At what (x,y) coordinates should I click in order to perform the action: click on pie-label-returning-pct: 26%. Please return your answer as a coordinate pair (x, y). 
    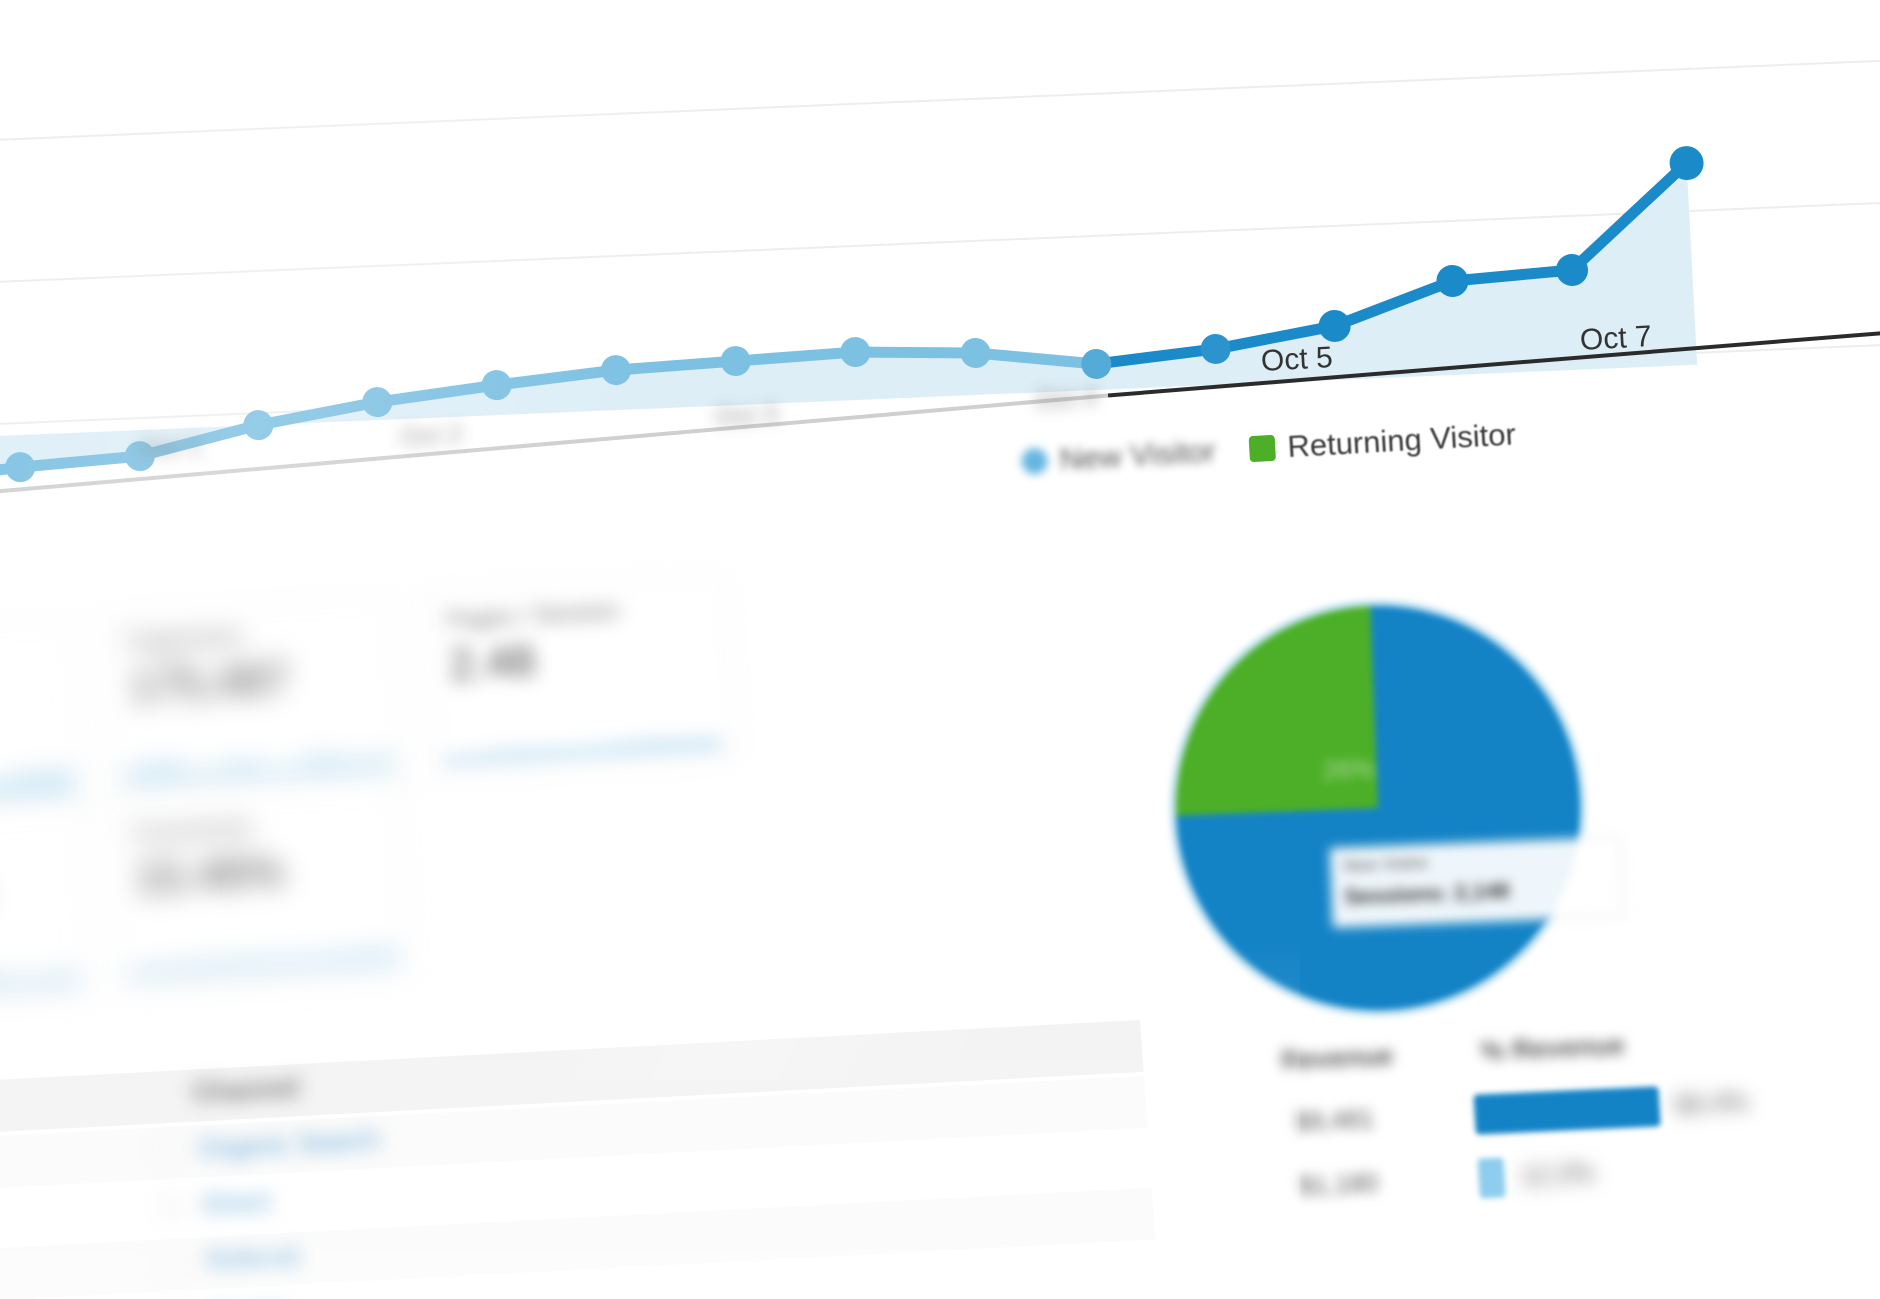
    Looking at the image, I should click on (1348, 769).